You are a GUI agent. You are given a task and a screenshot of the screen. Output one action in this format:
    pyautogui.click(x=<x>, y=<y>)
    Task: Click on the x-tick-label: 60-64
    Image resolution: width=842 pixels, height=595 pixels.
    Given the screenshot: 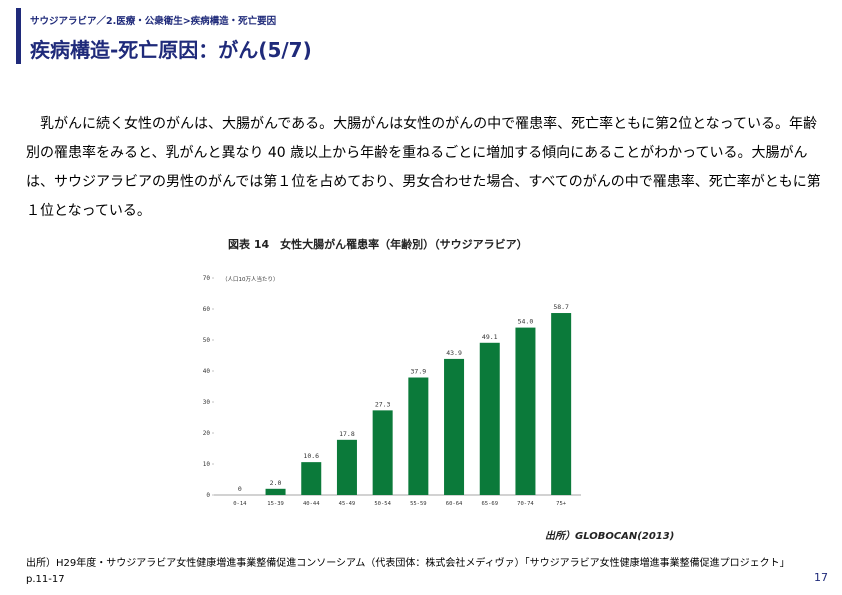 What is the action you would take?
    pyautogui.click(x=454, y=504)
    